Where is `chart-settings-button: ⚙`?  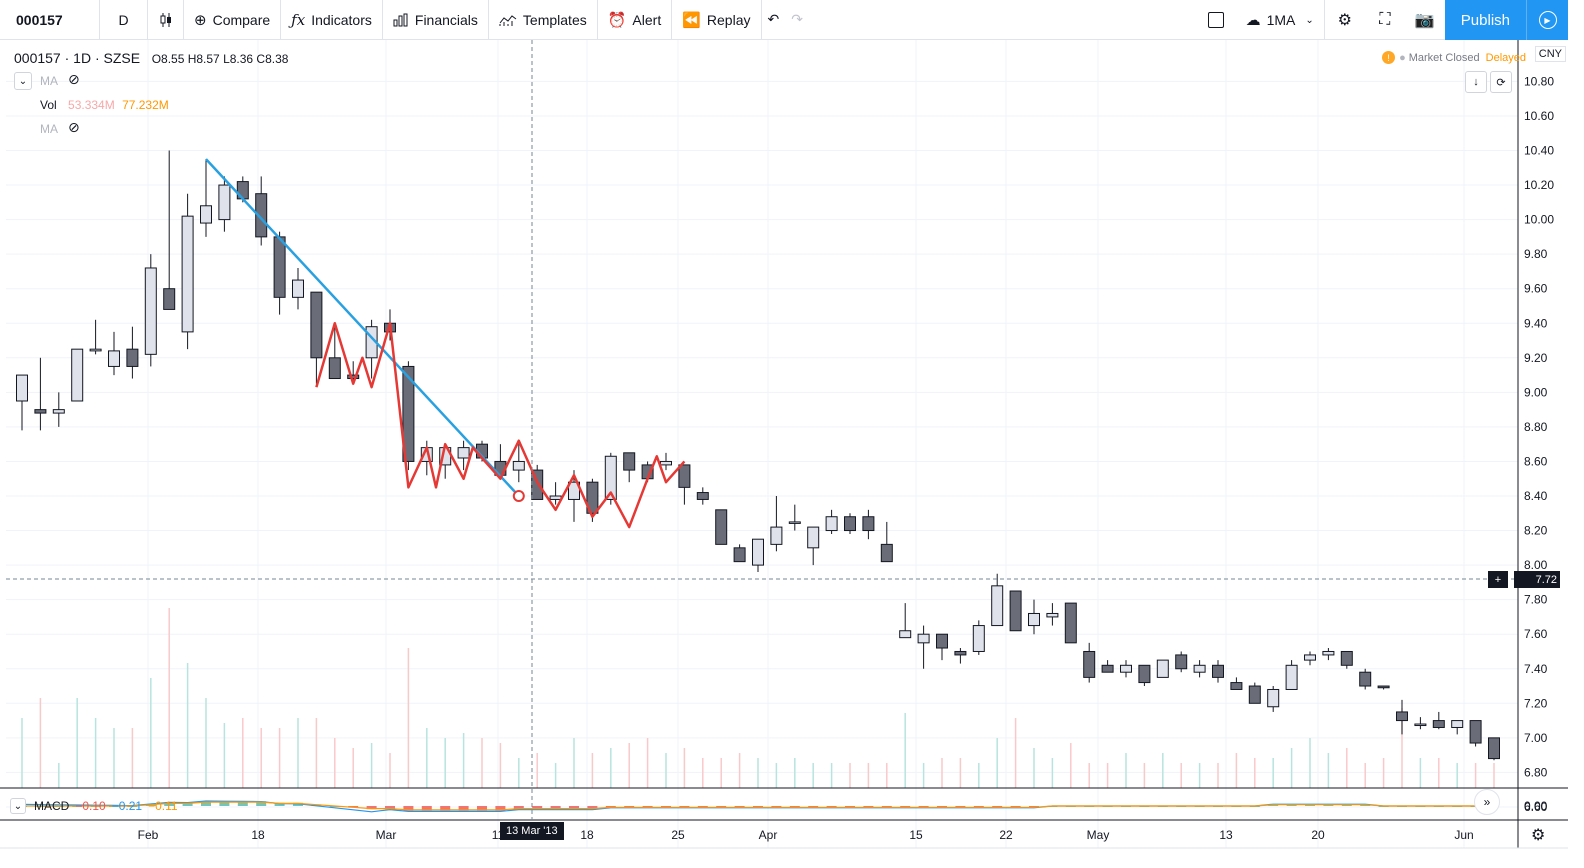 chart-settings-button: ⚙ is located at coordinates (1538, 835).